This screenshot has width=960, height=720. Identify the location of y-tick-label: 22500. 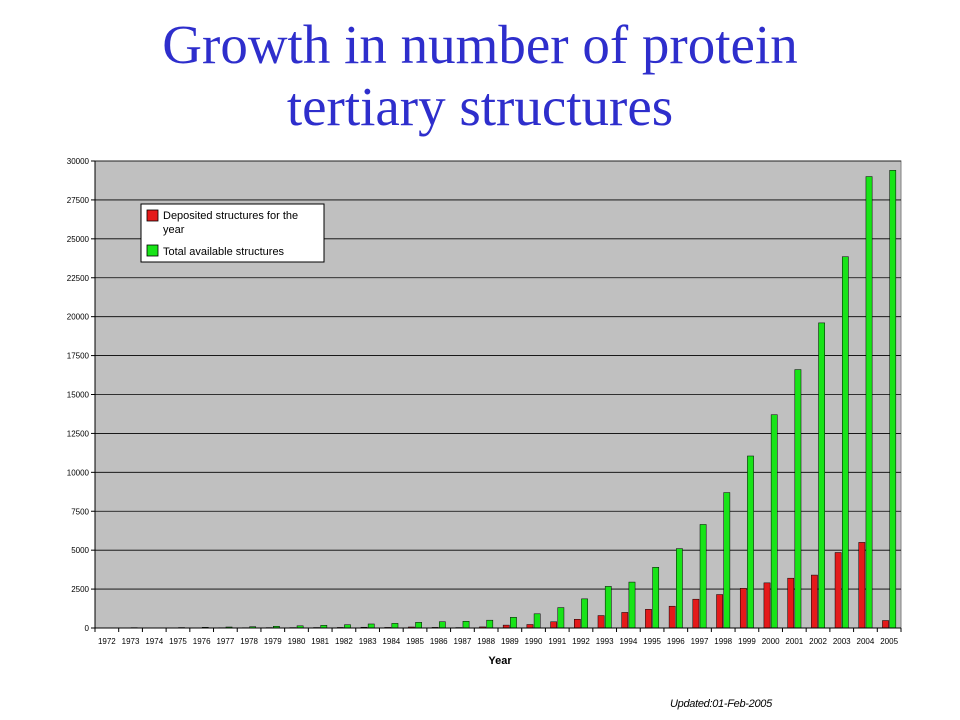
(78, 278).